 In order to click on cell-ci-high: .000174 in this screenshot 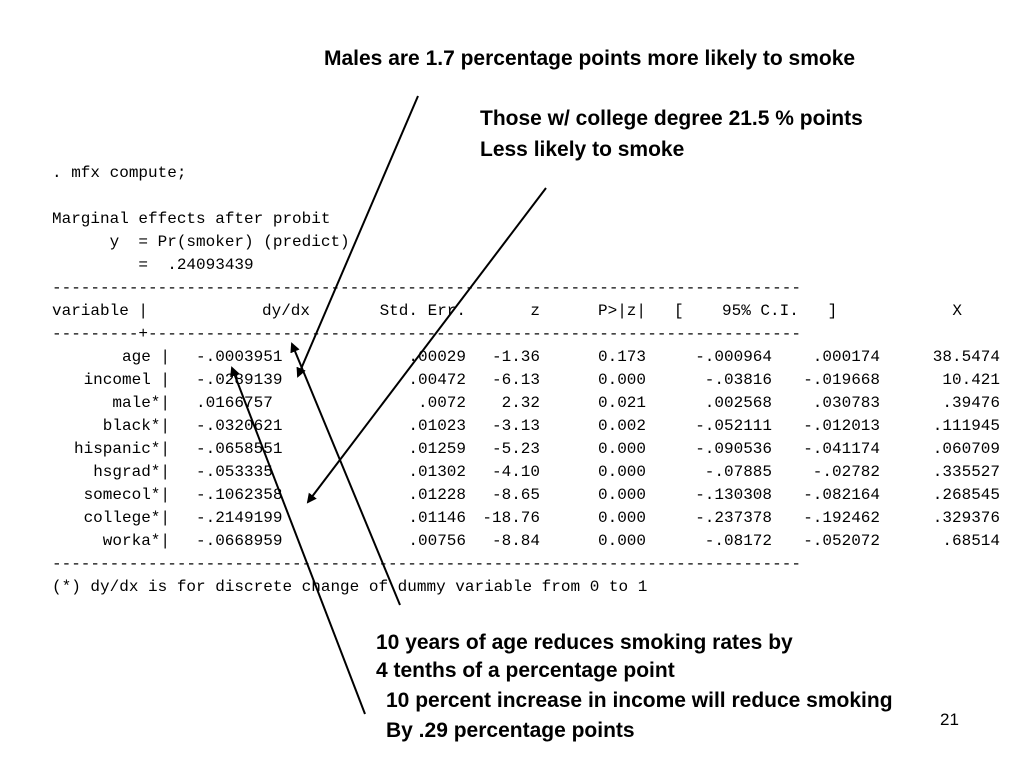, I will do `click(846, 357)`.